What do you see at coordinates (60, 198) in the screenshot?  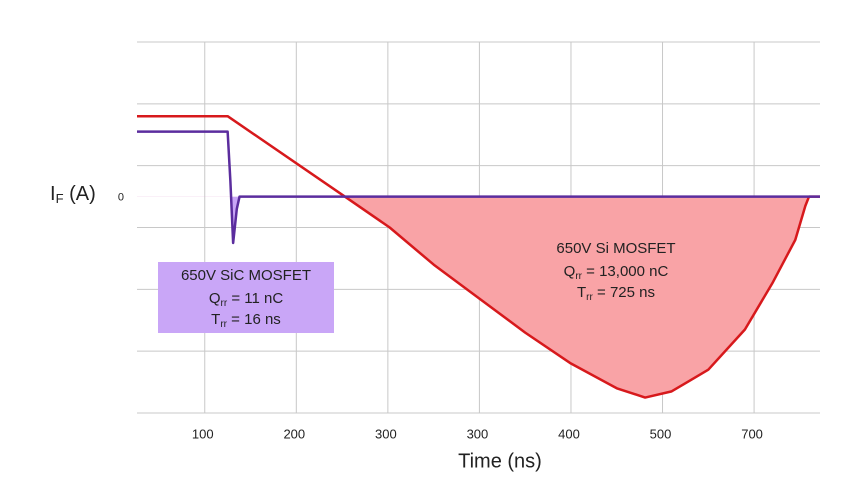 I see `sub: F` at bounding box center [60, 198].